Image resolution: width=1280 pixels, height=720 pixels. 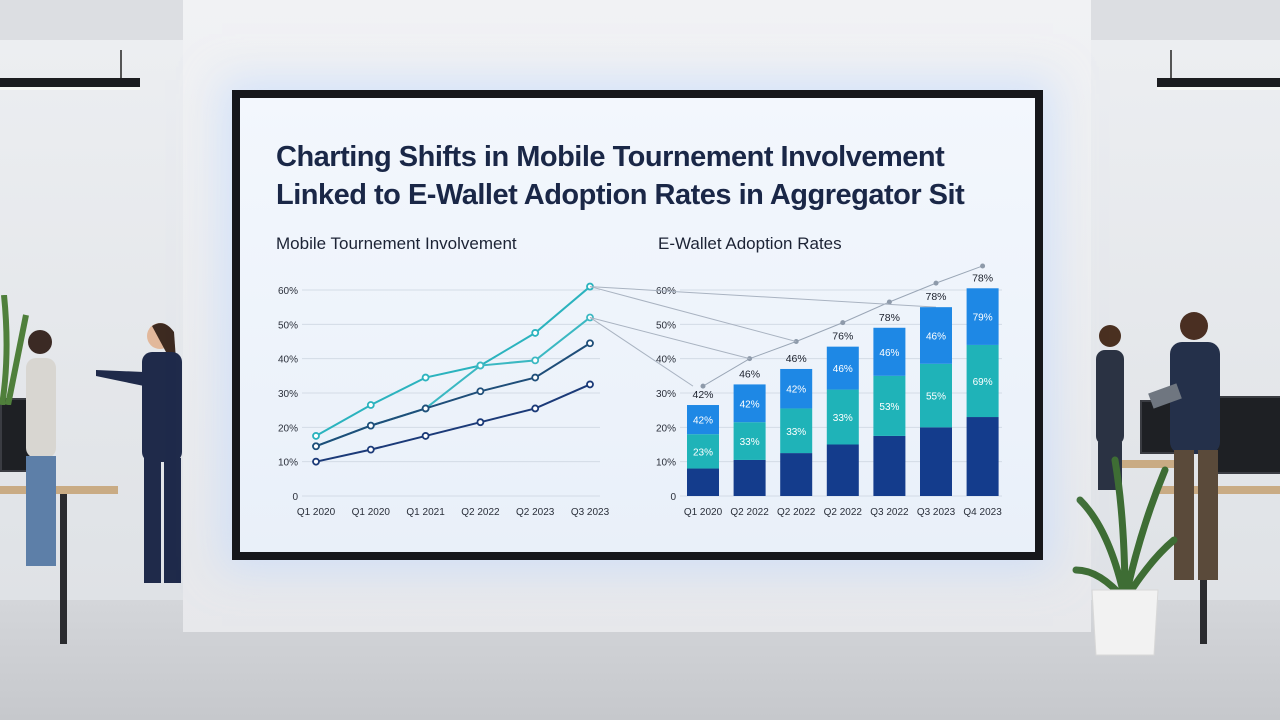 I want to click on line-x-tick-label: Q1 2020, so click(x=316, y=512).